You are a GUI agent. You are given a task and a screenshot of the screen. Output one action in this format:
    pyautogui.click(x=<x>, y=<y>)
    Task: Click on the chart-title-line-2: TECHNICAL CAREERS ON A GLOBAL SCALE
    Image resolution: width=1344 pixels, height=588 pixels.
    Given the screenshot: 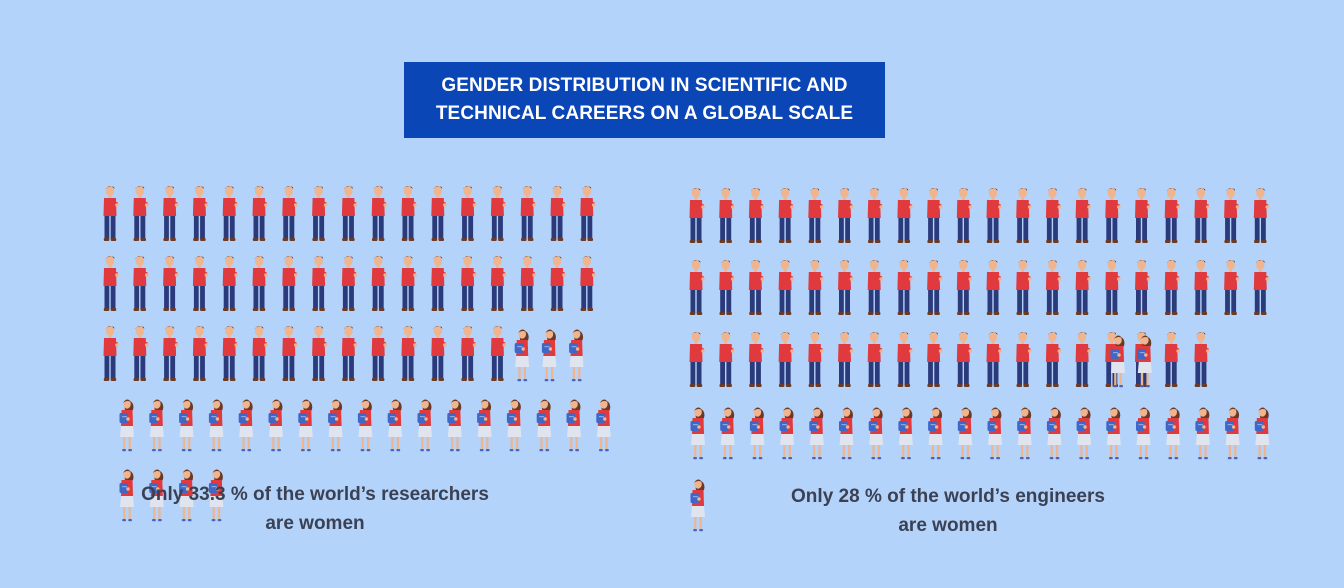 What is the action you would take?
    pyautogui.click(x=644, y=113)
    